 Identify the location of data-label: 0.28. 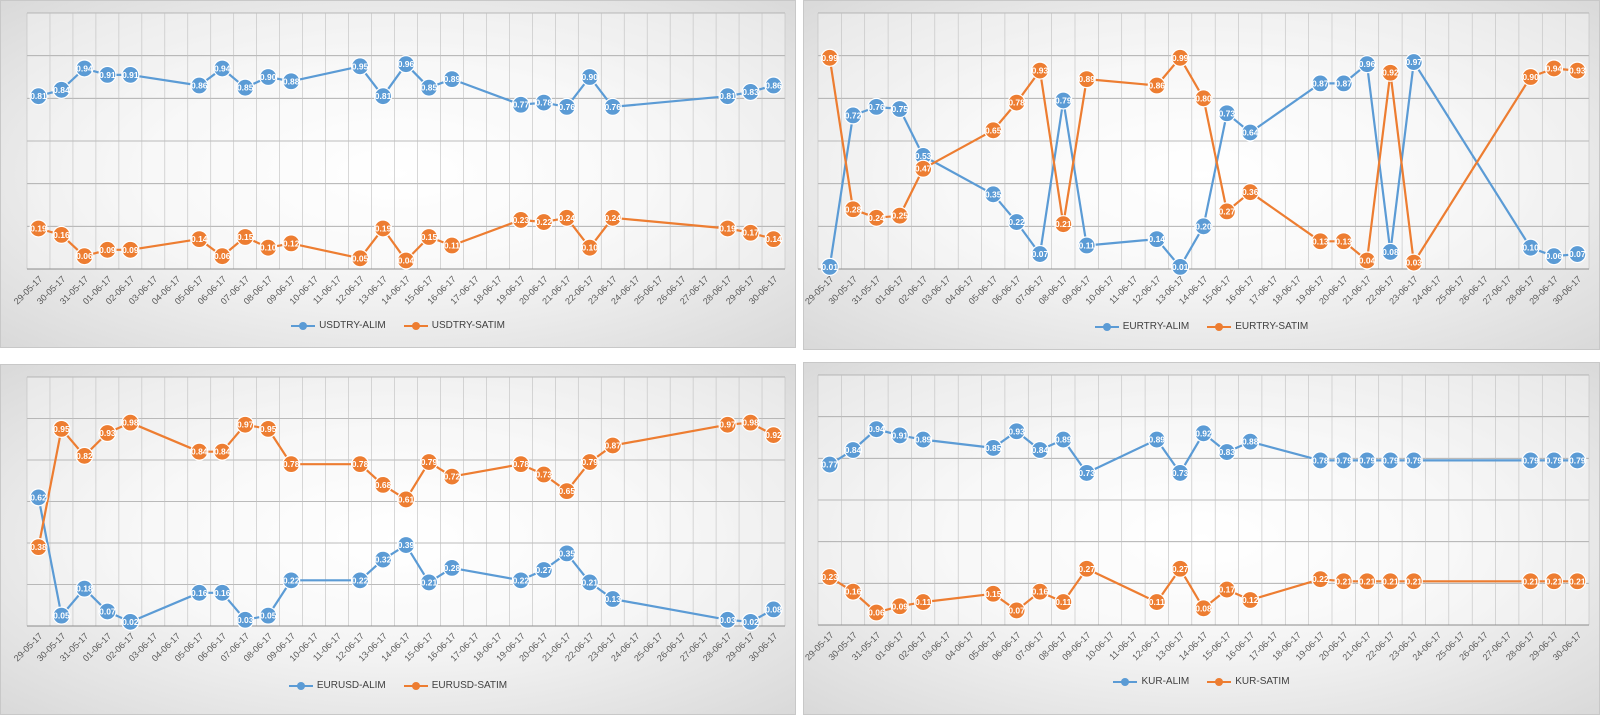
(452, 568).